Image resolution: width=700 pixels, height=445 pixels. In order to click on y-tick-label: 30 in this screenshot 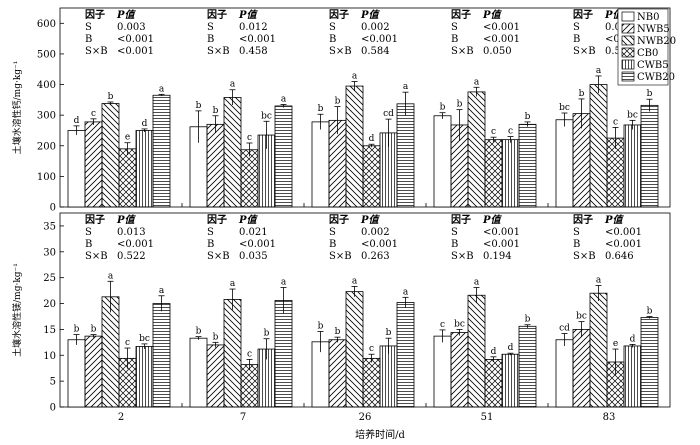, I will do `click(49, 252)`.